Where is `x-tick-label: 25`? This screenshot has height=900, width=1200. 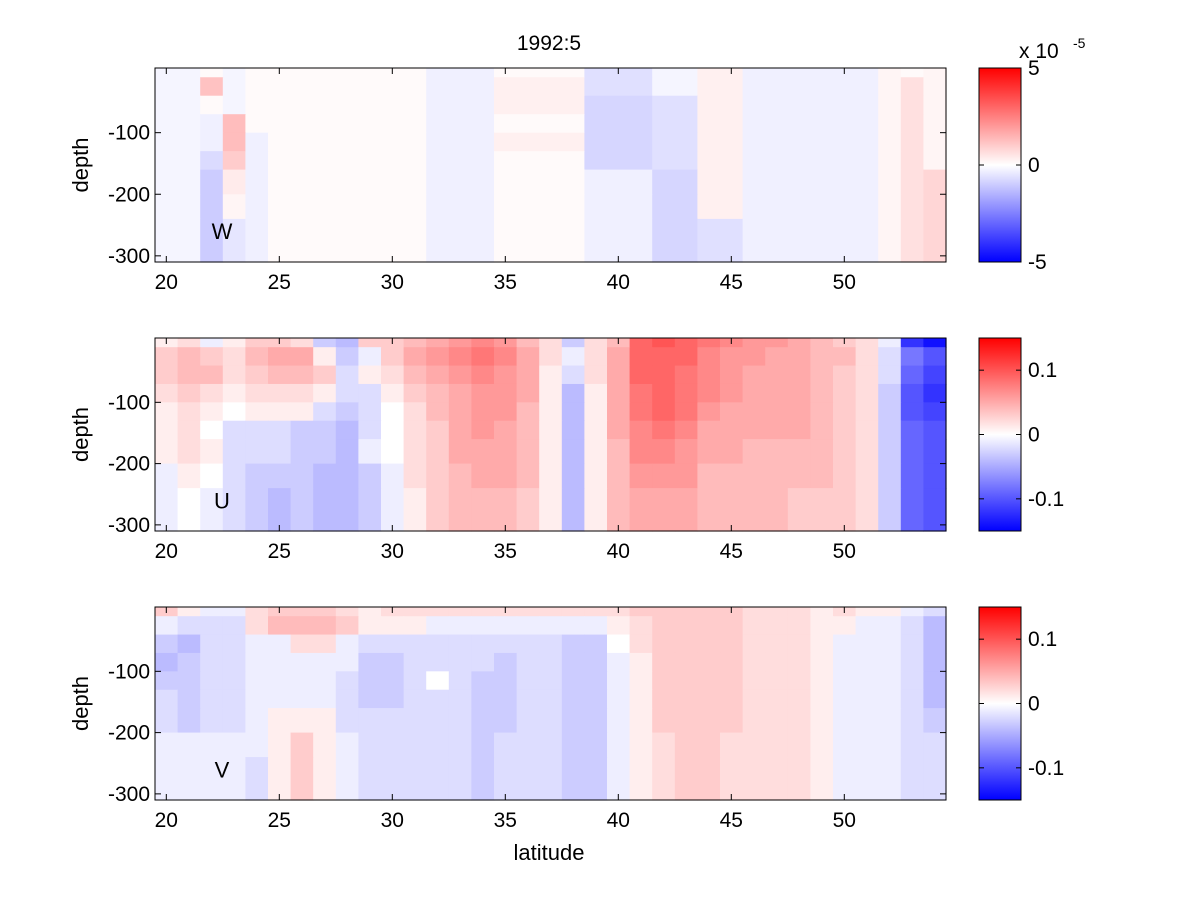 x-tick-label: 25 is located at coordinates (279, 551).